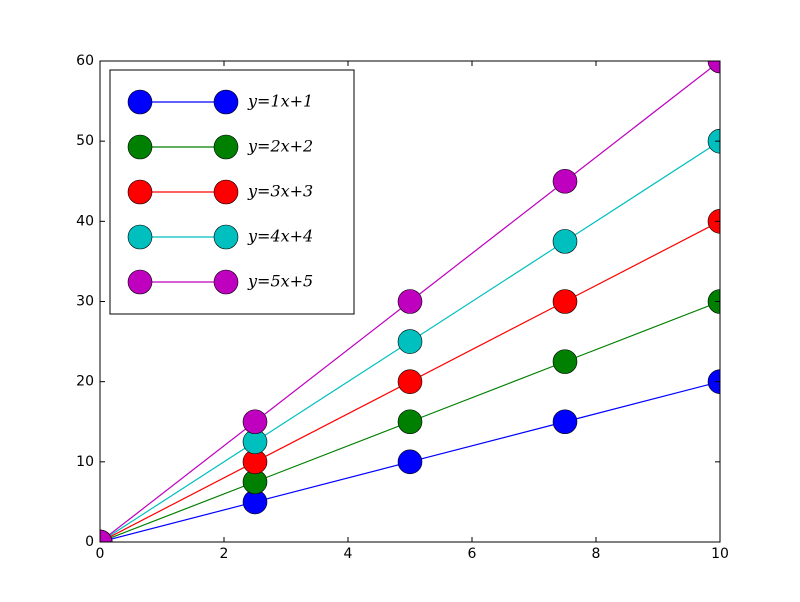  Describe the element at coordinates (85, 61) in the screenshot. I see `y-tick-label: 60` at that location.